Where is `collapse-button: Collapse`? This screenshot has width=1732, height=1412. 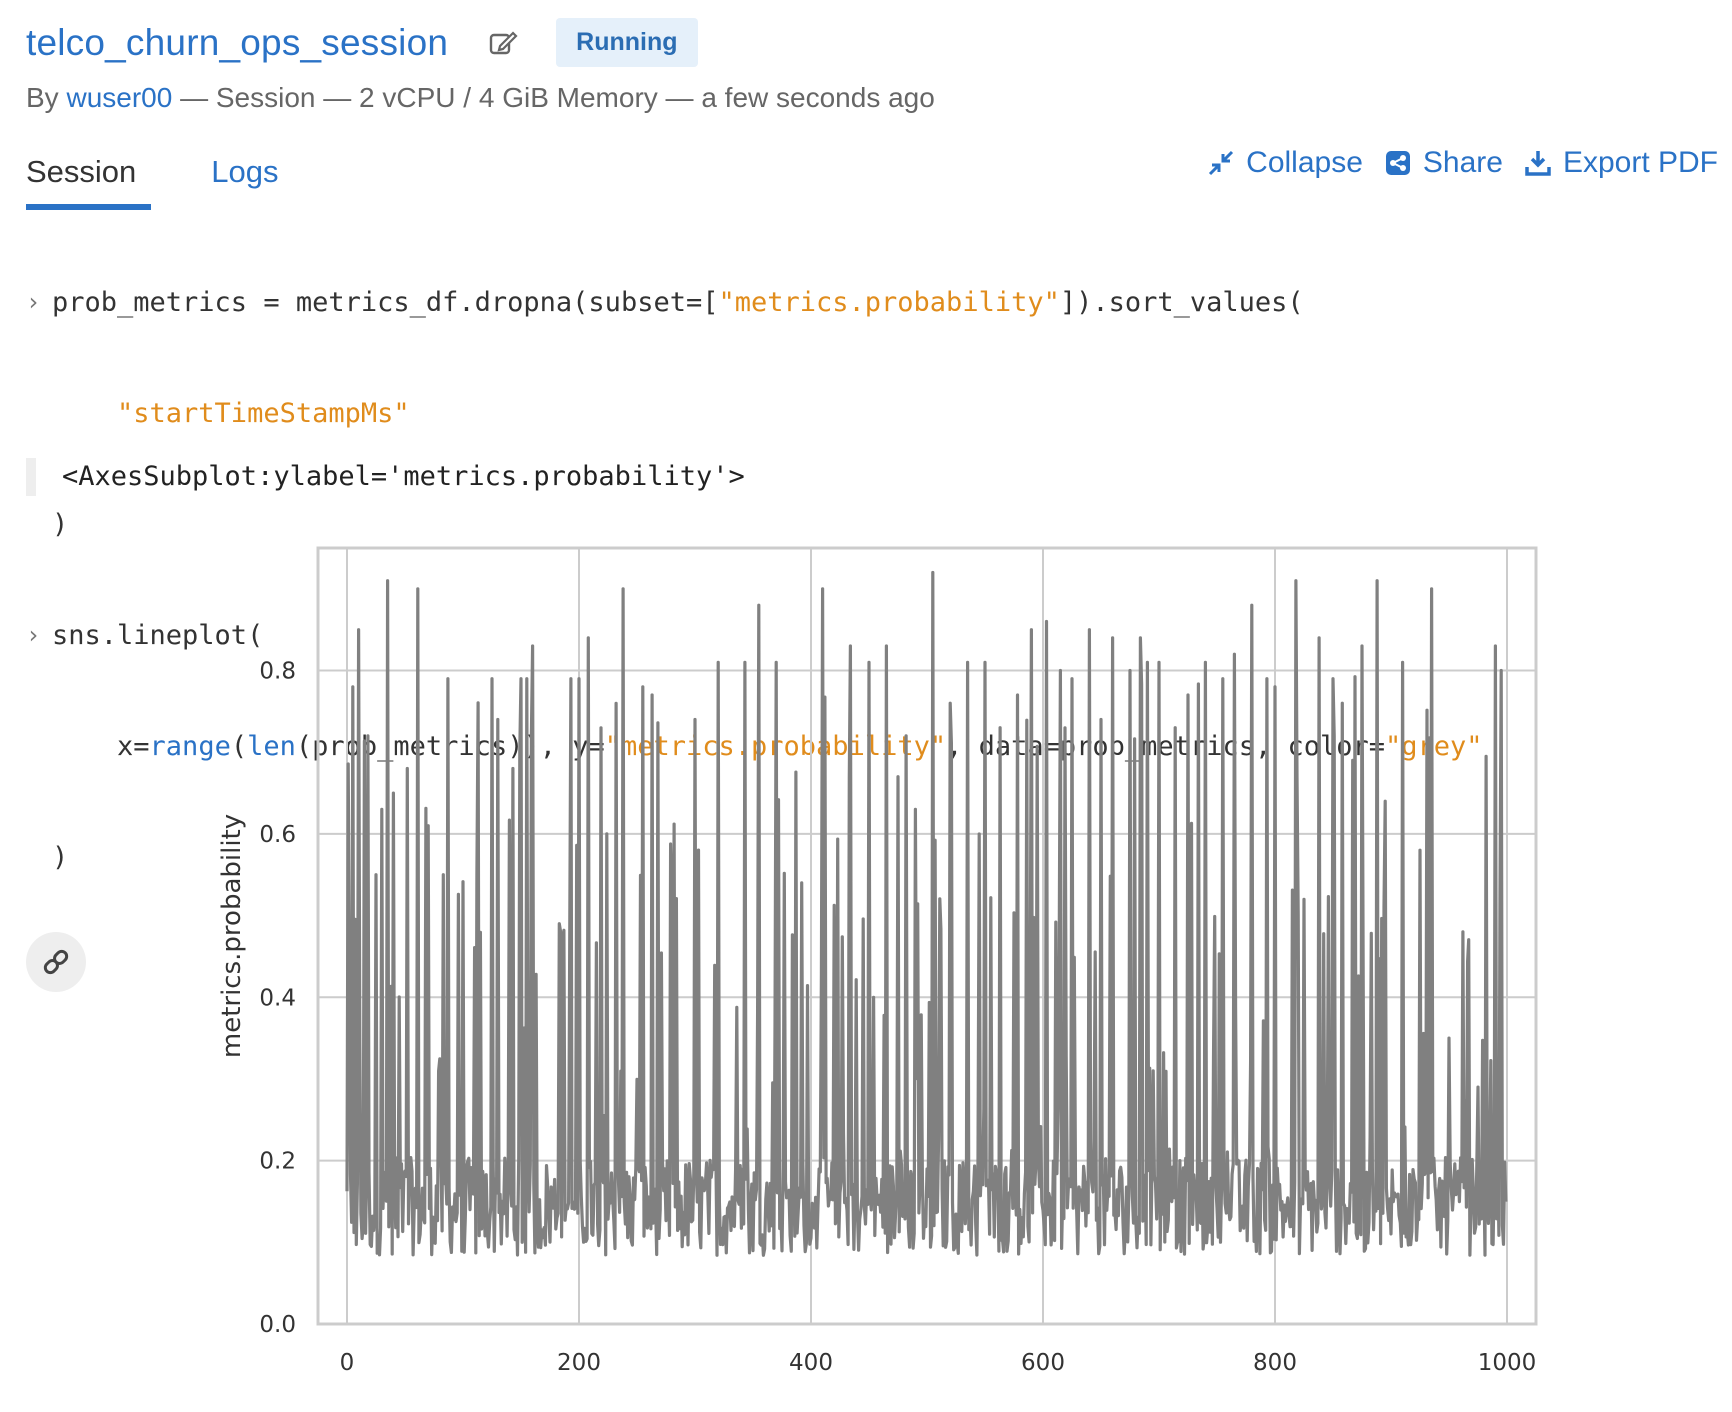
collapse-button: Collapse is located at coordinates (1285, 163).